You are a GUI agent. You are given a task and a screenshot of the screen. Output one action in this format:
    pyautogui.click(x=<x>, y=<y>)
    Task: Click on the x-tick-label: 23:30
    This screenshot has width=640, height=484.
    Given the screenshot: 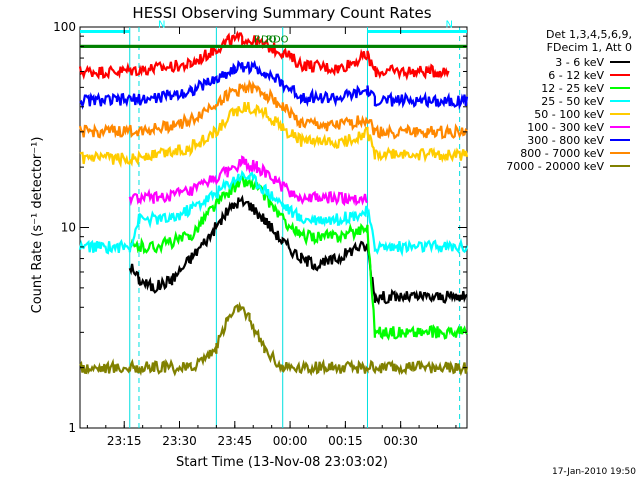 What is the action you would take?
    pyautogui.click(x=179, y=441)
    